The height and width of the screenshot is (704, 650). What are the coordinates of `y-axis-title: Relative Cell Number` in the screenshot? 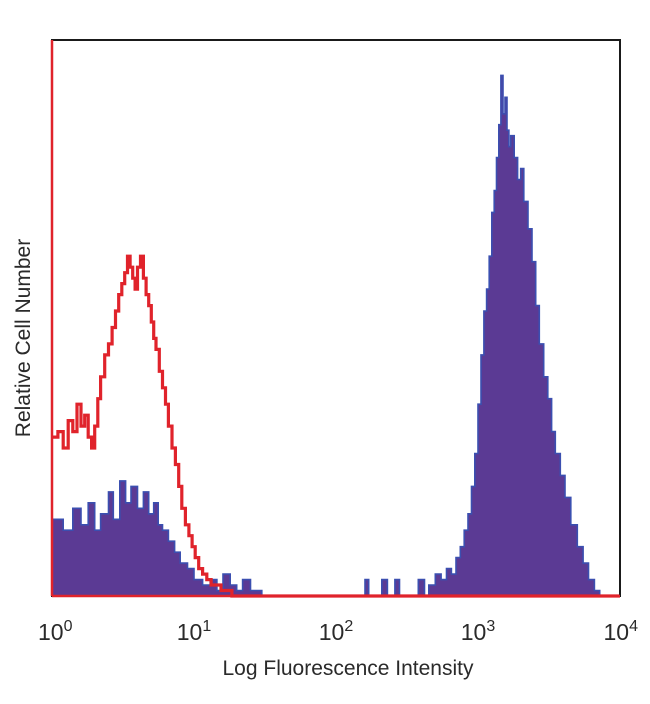 It's located at (23, 338).